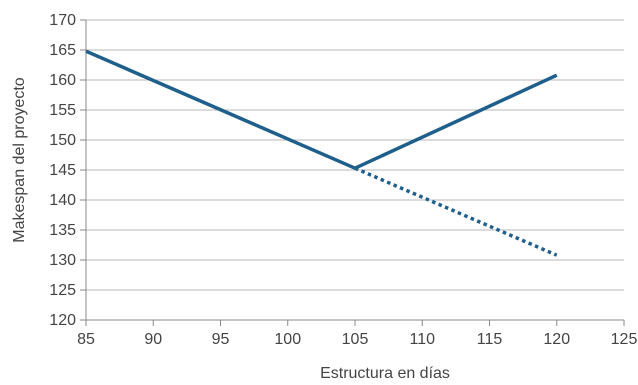  What do you see at coordinates (62, 290) in the screenshot?
I see `y-tick-label: 125` at bounding box center [62, 290].